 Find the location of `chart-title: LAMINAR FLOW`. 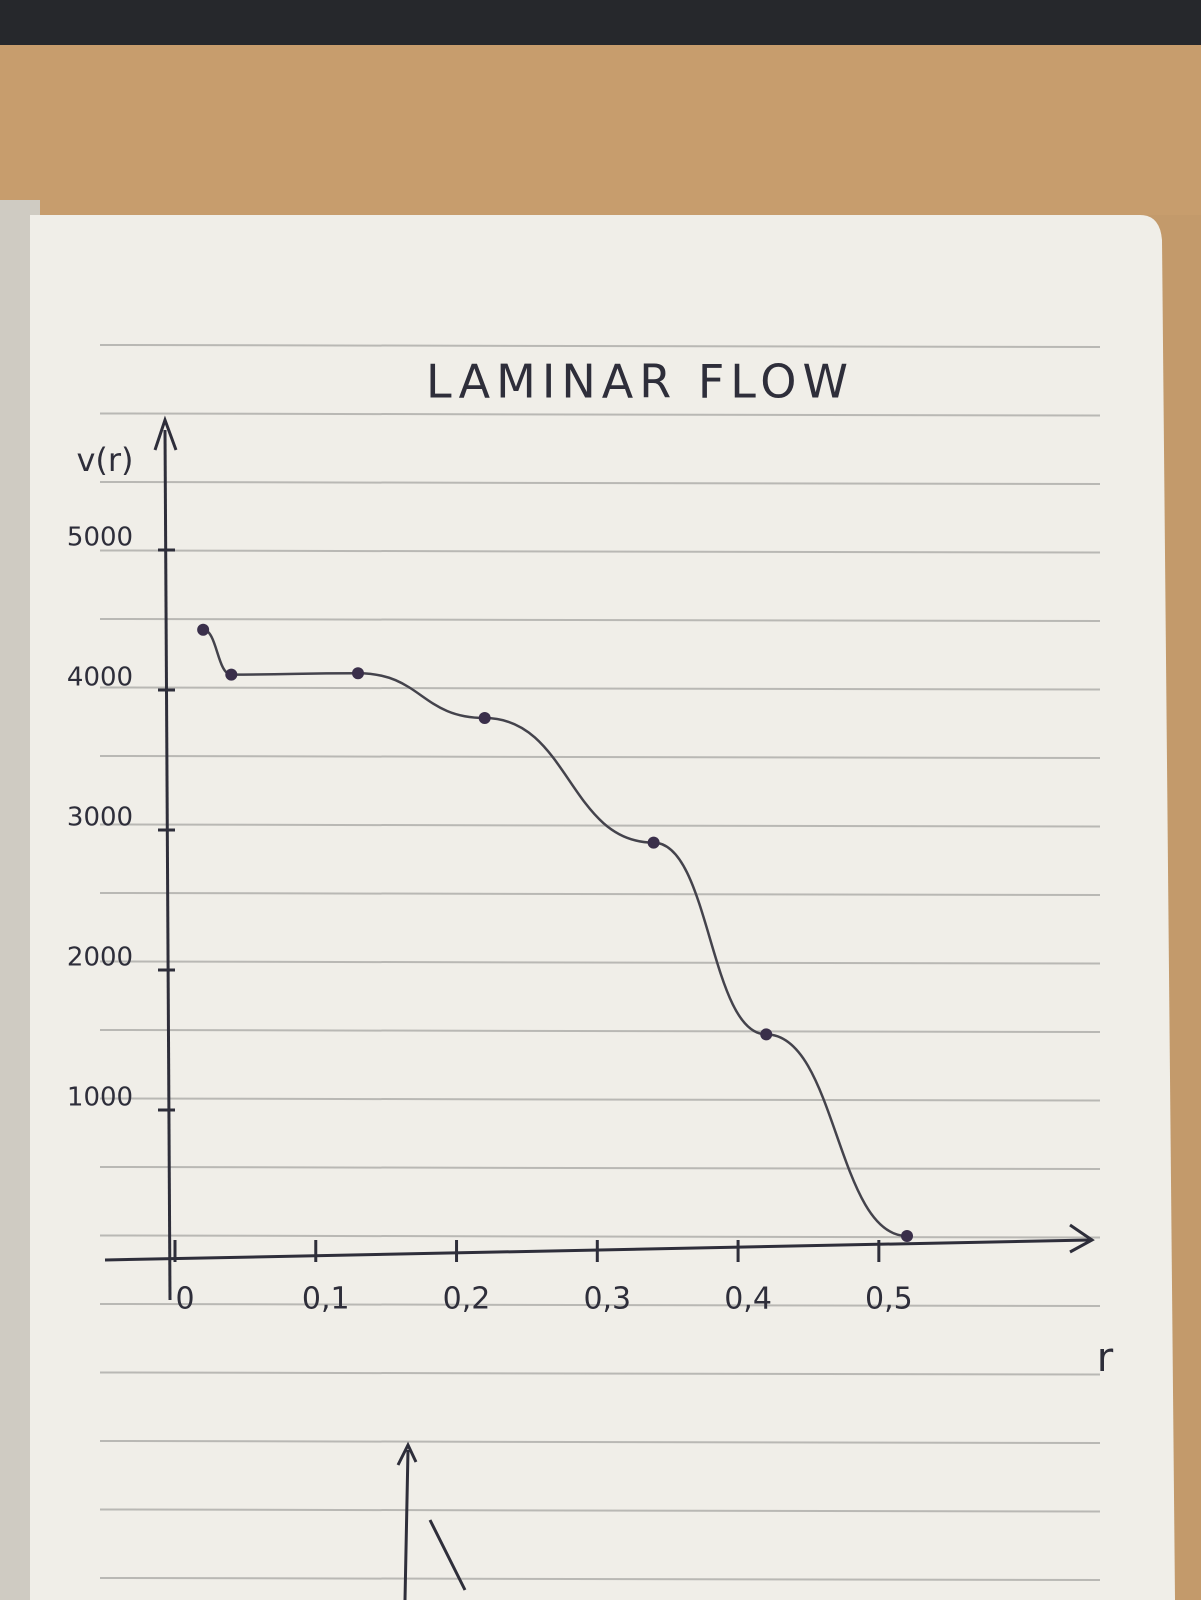

chart-title: LAMINAR FLOW is located at coordinates (640, 382).